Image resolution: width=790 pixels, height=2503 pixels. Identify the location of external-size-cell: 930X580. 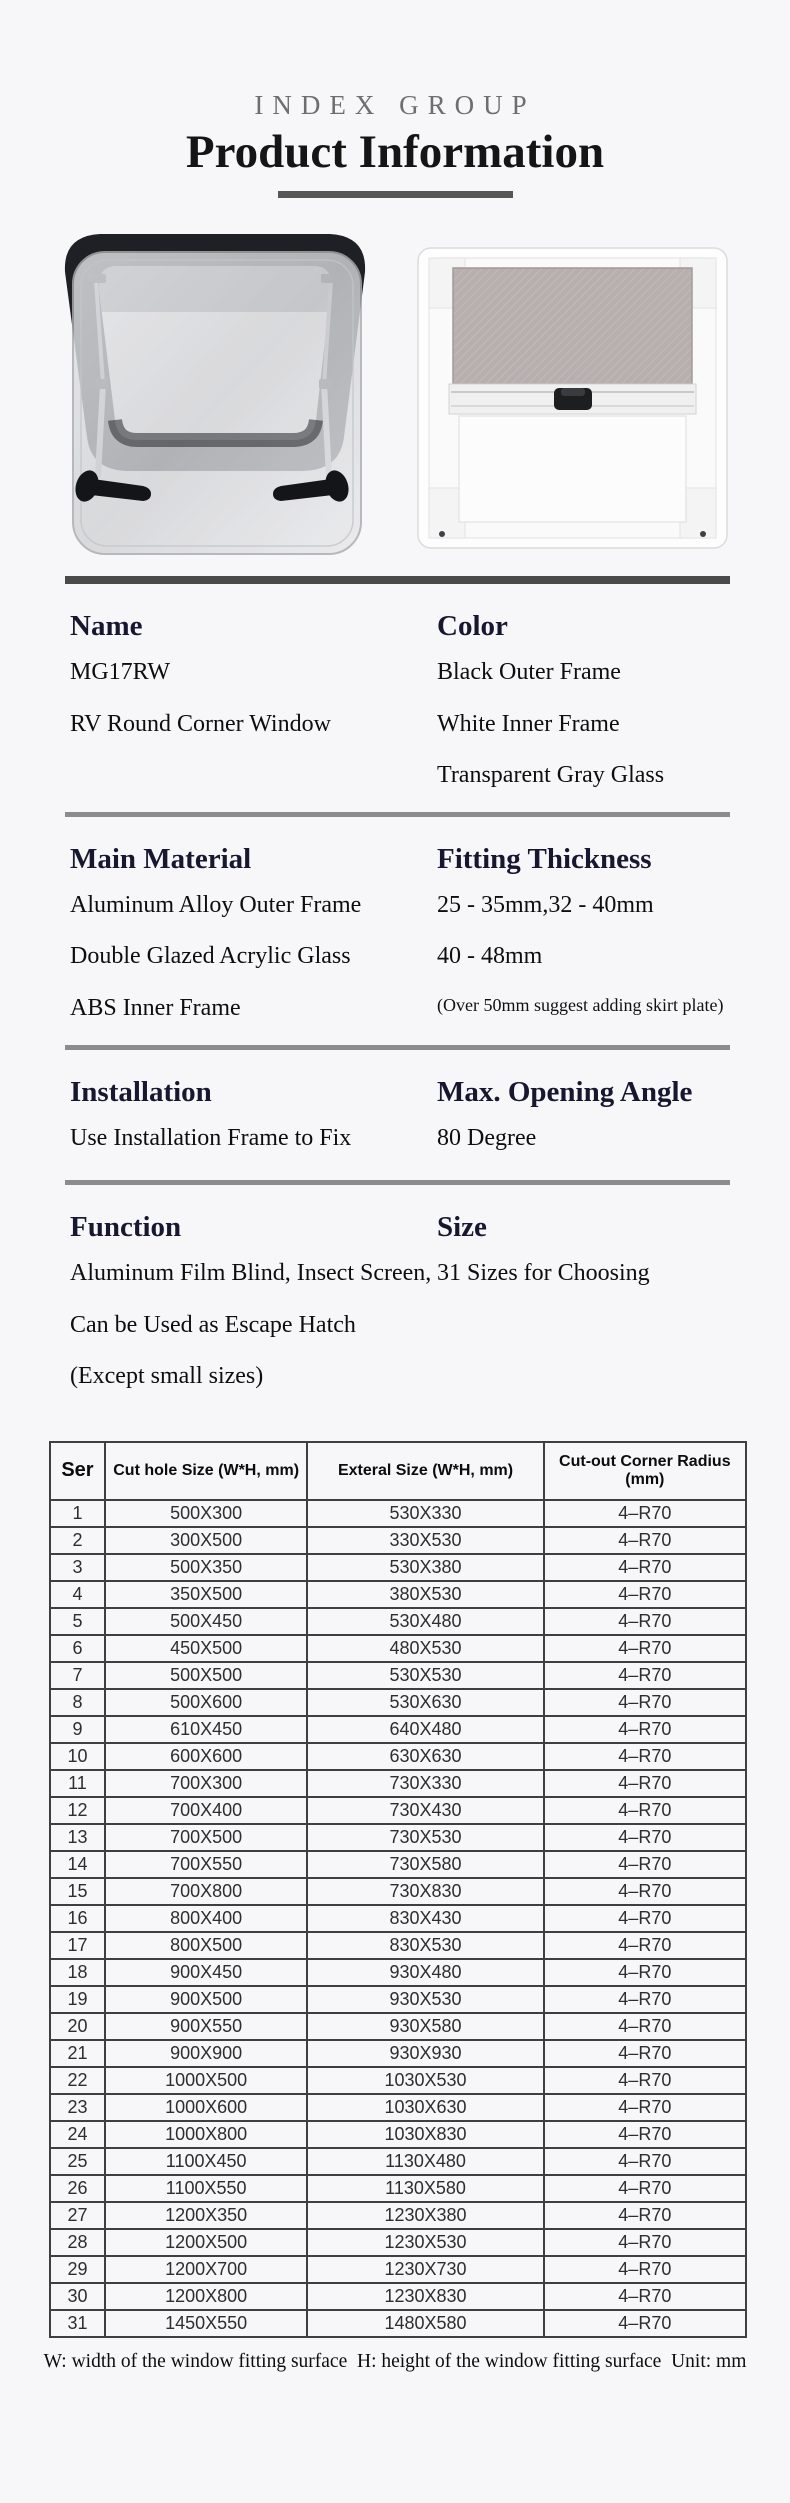
(425, 2026).